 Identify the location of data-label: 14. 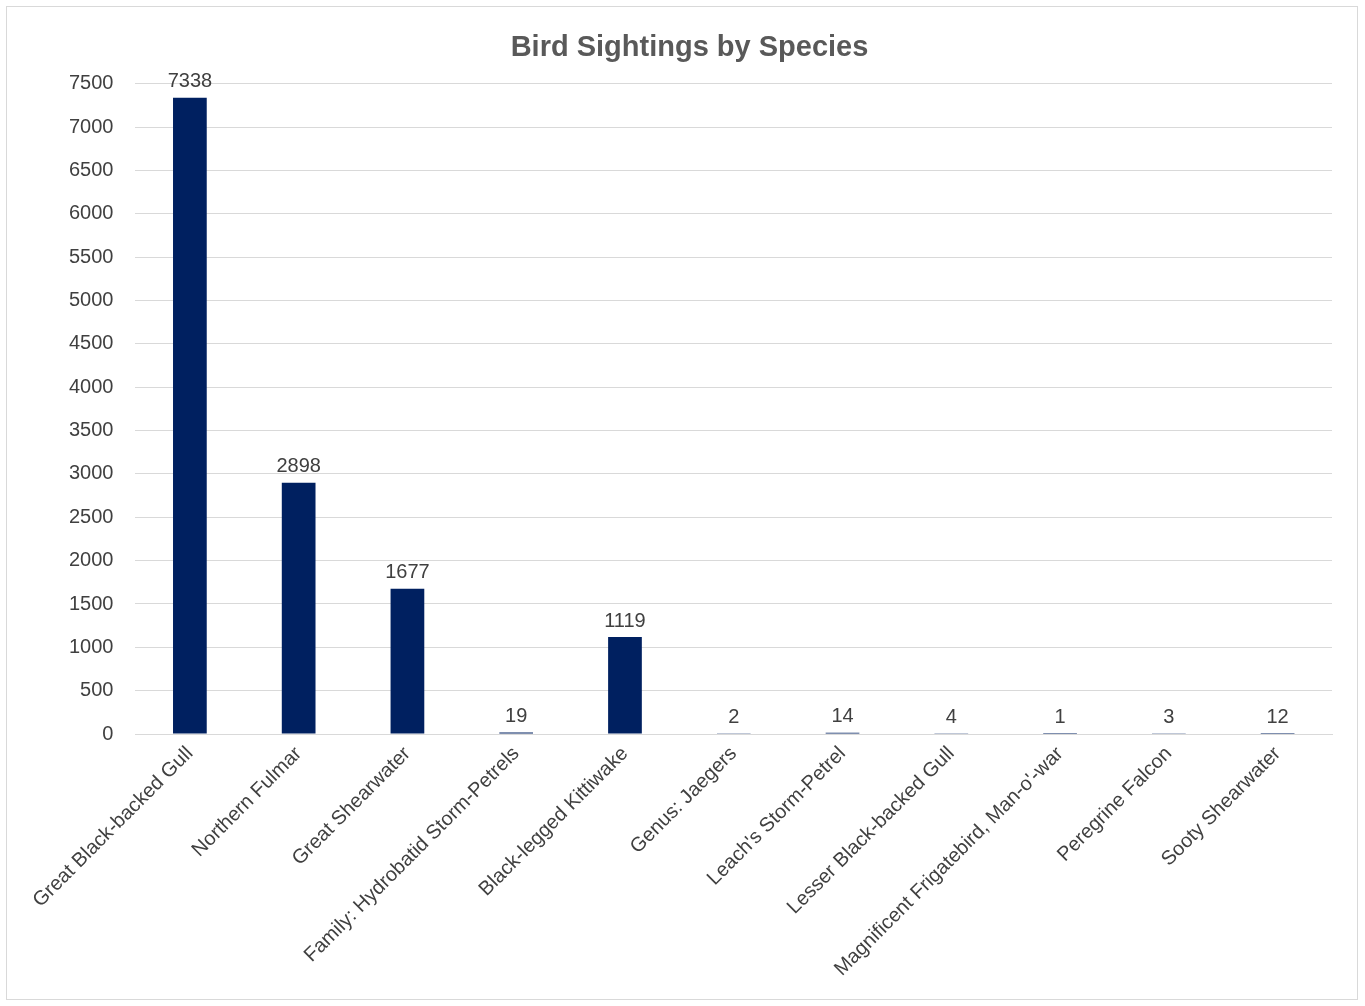
(842, 715).